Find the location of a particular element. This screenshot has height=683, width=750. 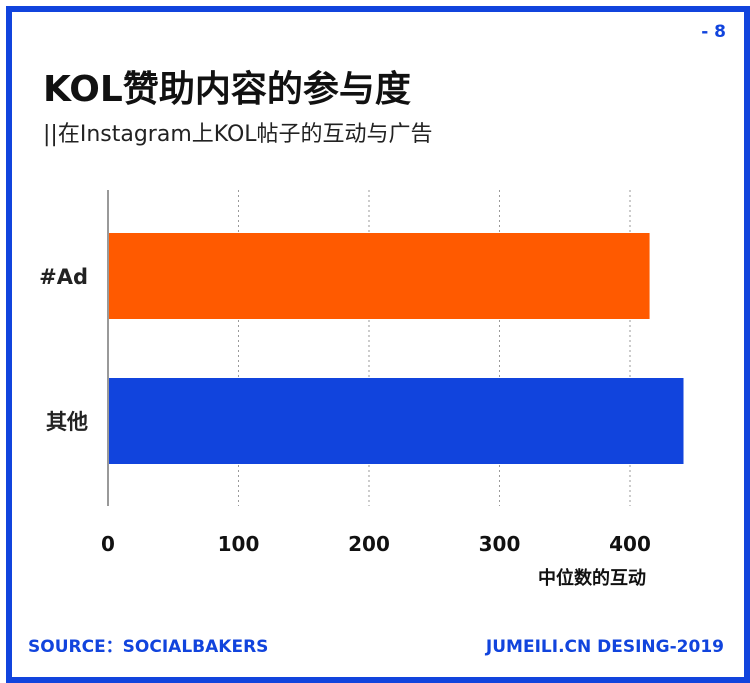

x-axis-label: 中位数的互动 is located at coordinates (592, 578).